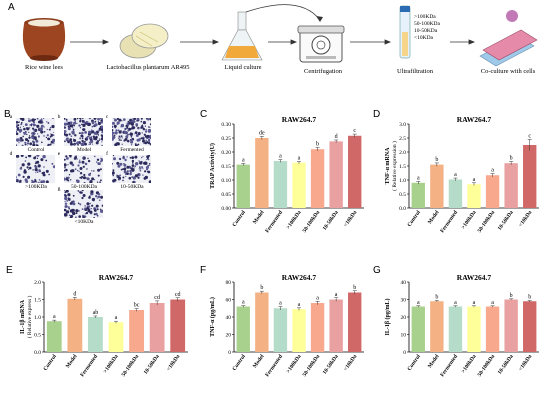  What do you see at coordinates (242, 36) in the screenshot?
I see `flask-icon` at bounding box center [242, 36].